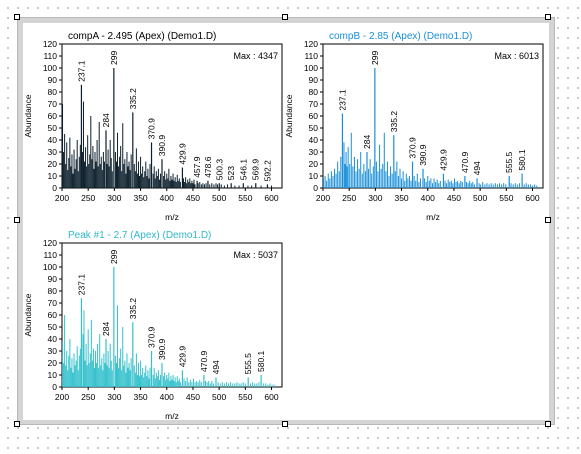 The image size is (581, 454). Describe the element at coordinates (53, 315) in the screenshot. I see `chart-3-ytick-label: 60` at that location.